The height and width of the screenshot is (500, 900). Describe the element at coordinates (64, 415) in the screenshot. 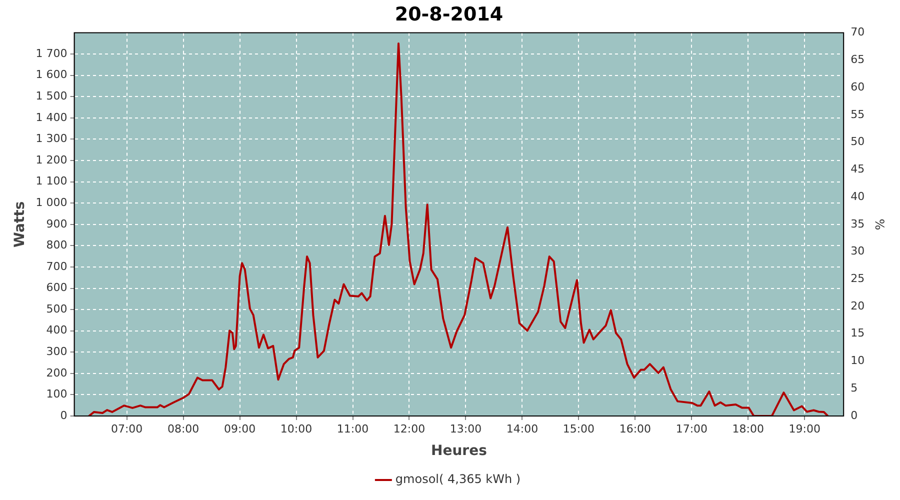

I see `y-tick-label: 0` at that location.